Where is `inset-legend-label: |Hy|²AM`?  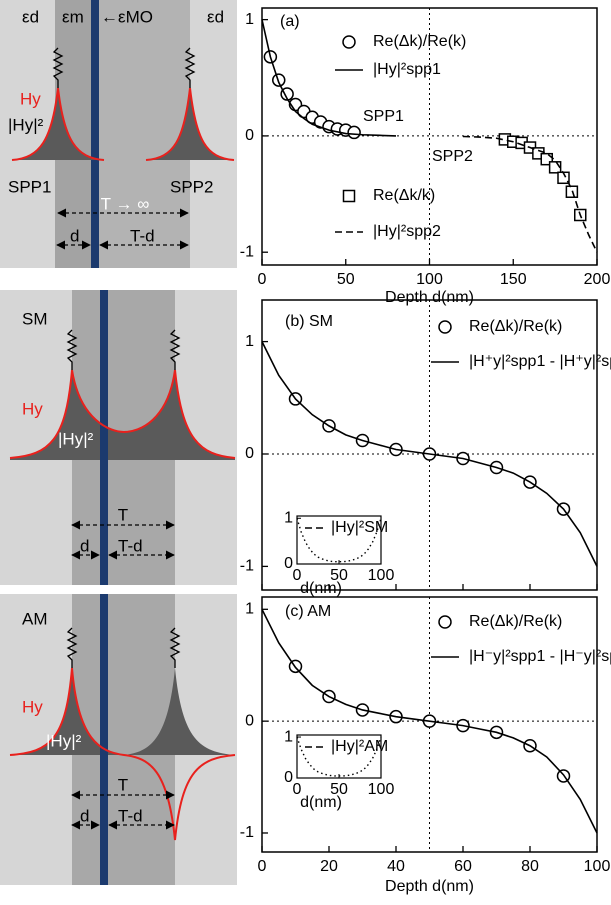 inset-legend-label: |Hy|²AM is located at coordinates (359, 746).